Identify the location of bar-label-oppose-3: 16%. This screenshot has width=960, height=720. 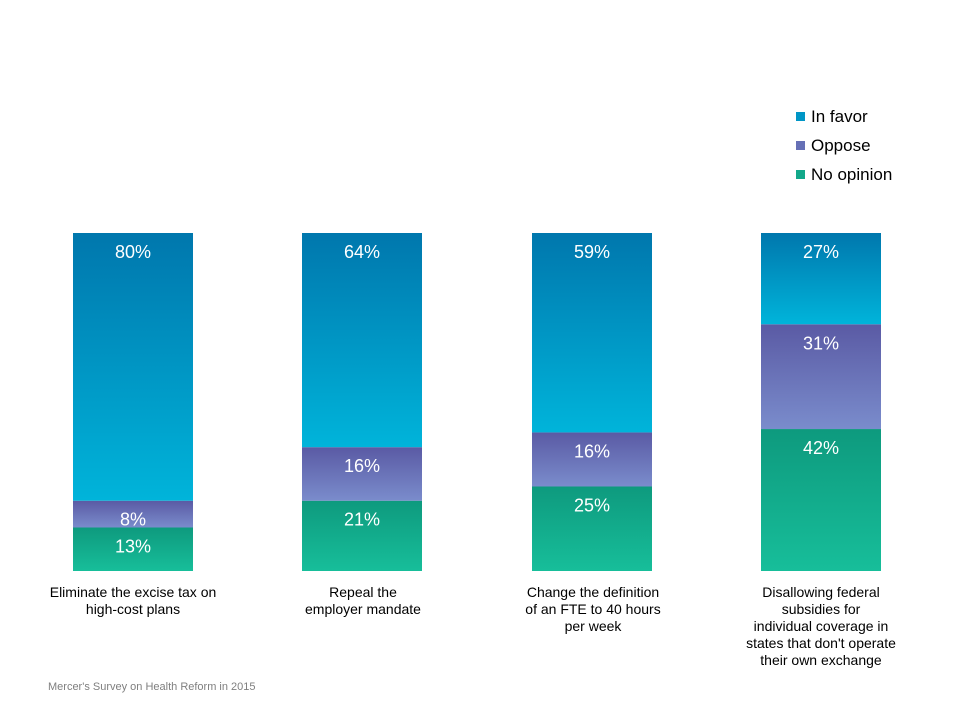
(592, 451).